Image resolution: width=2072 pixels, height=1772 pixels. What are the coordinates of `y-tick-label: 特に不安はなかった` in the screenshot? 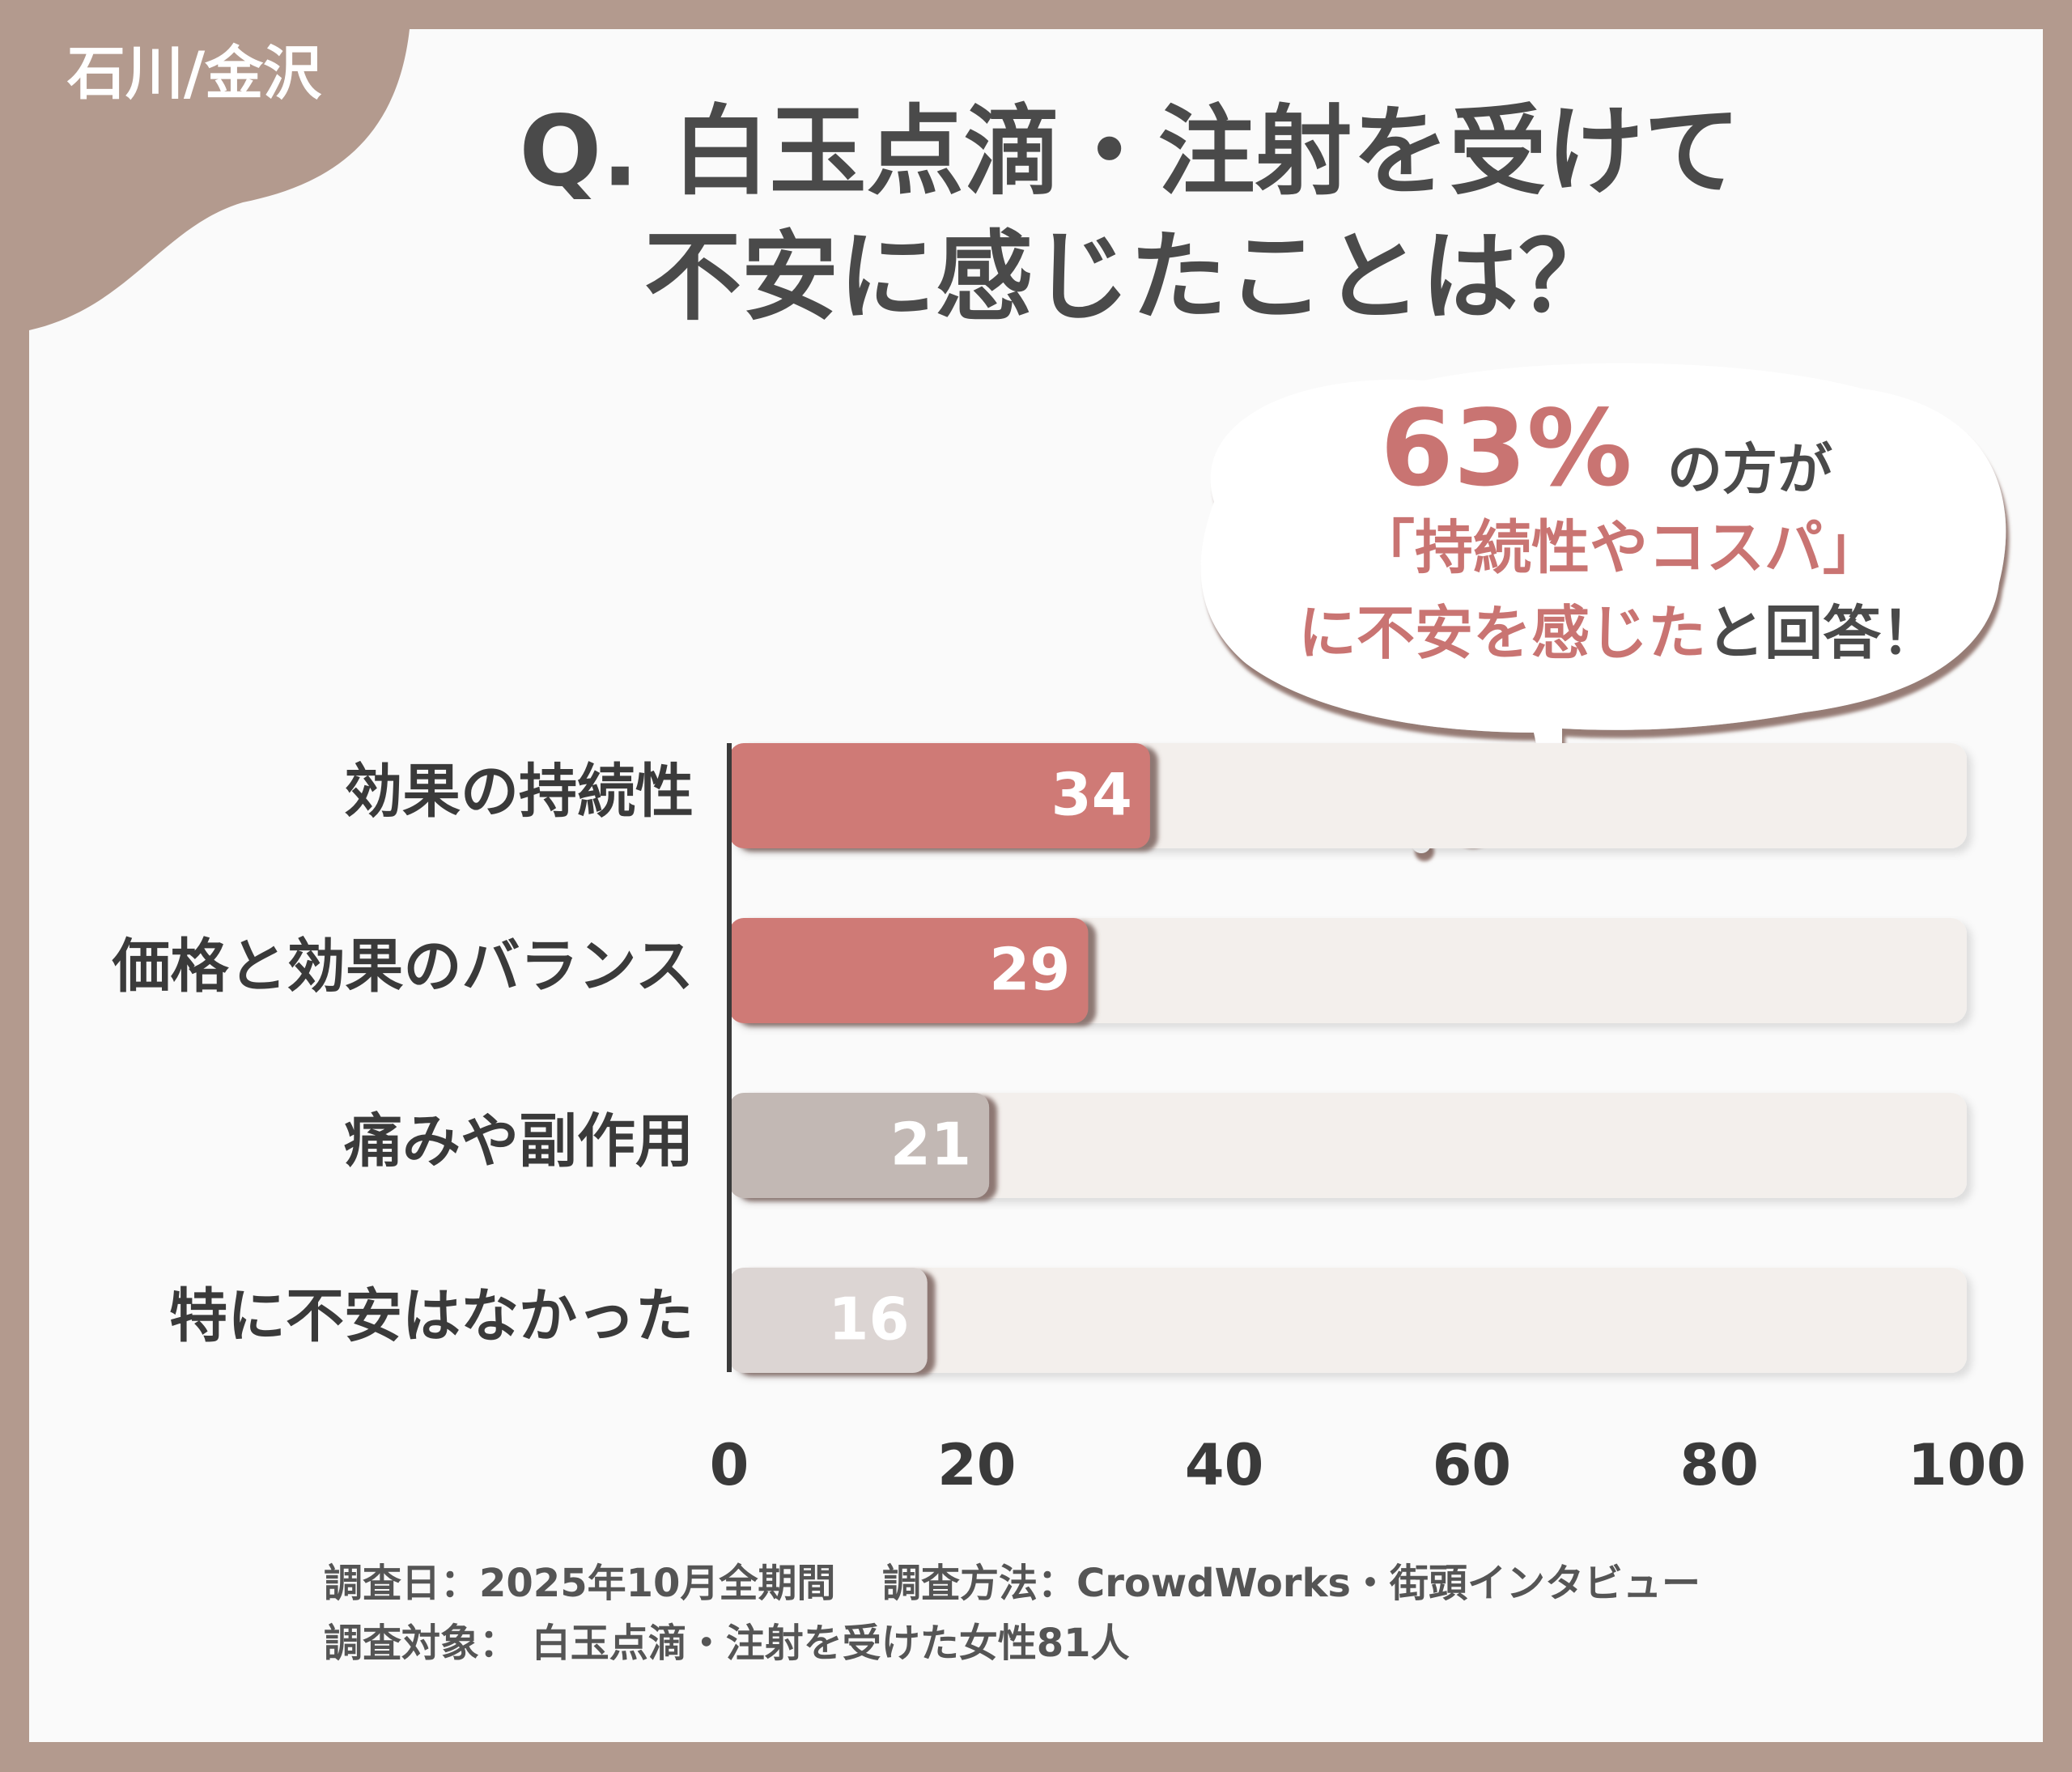 It's located at (431, 1316).